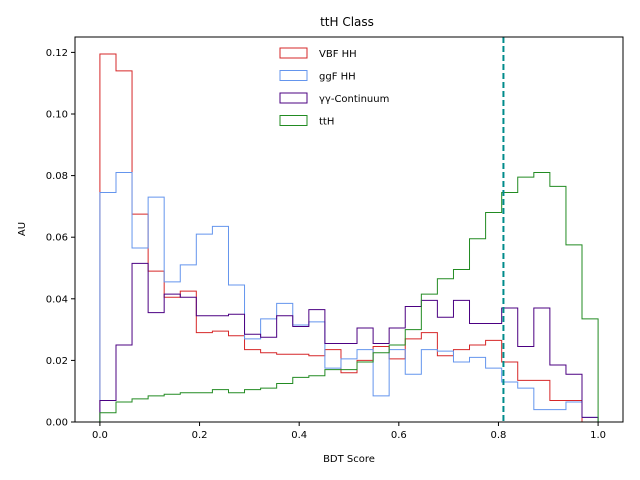  What do you see at coordinates (399, 435) in the screenshot?
I see `x-tick-label: 0.6` at bounding box center [399, 435].